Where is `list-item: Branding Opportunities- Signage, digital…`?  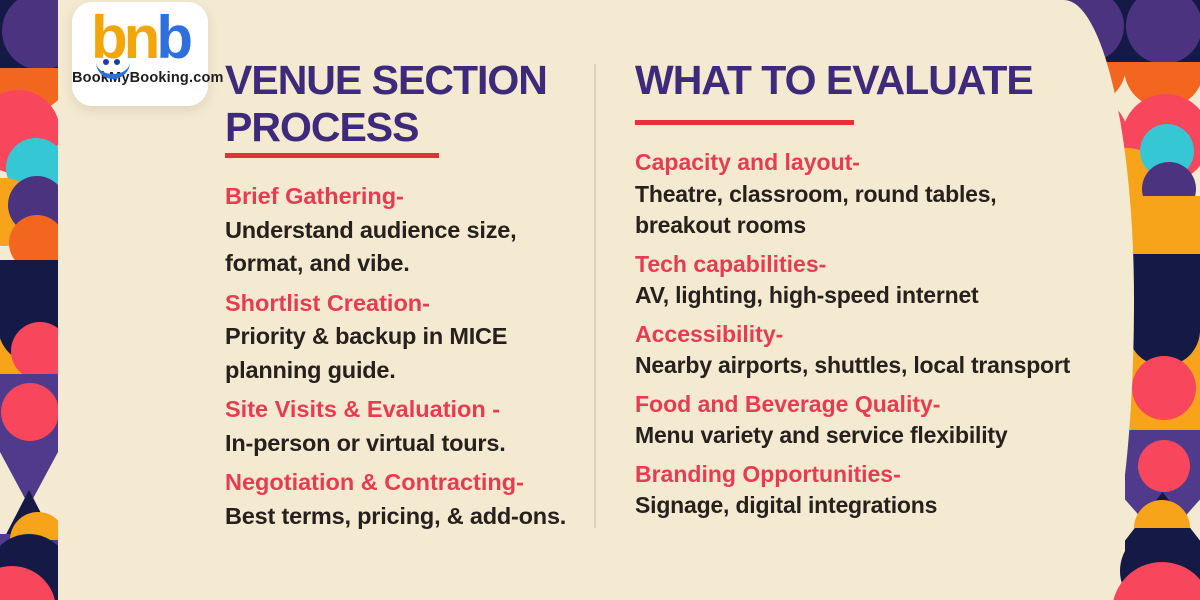
list-item: Branding Opportunities- Signage, digital… is located at coordinates (872, 490).